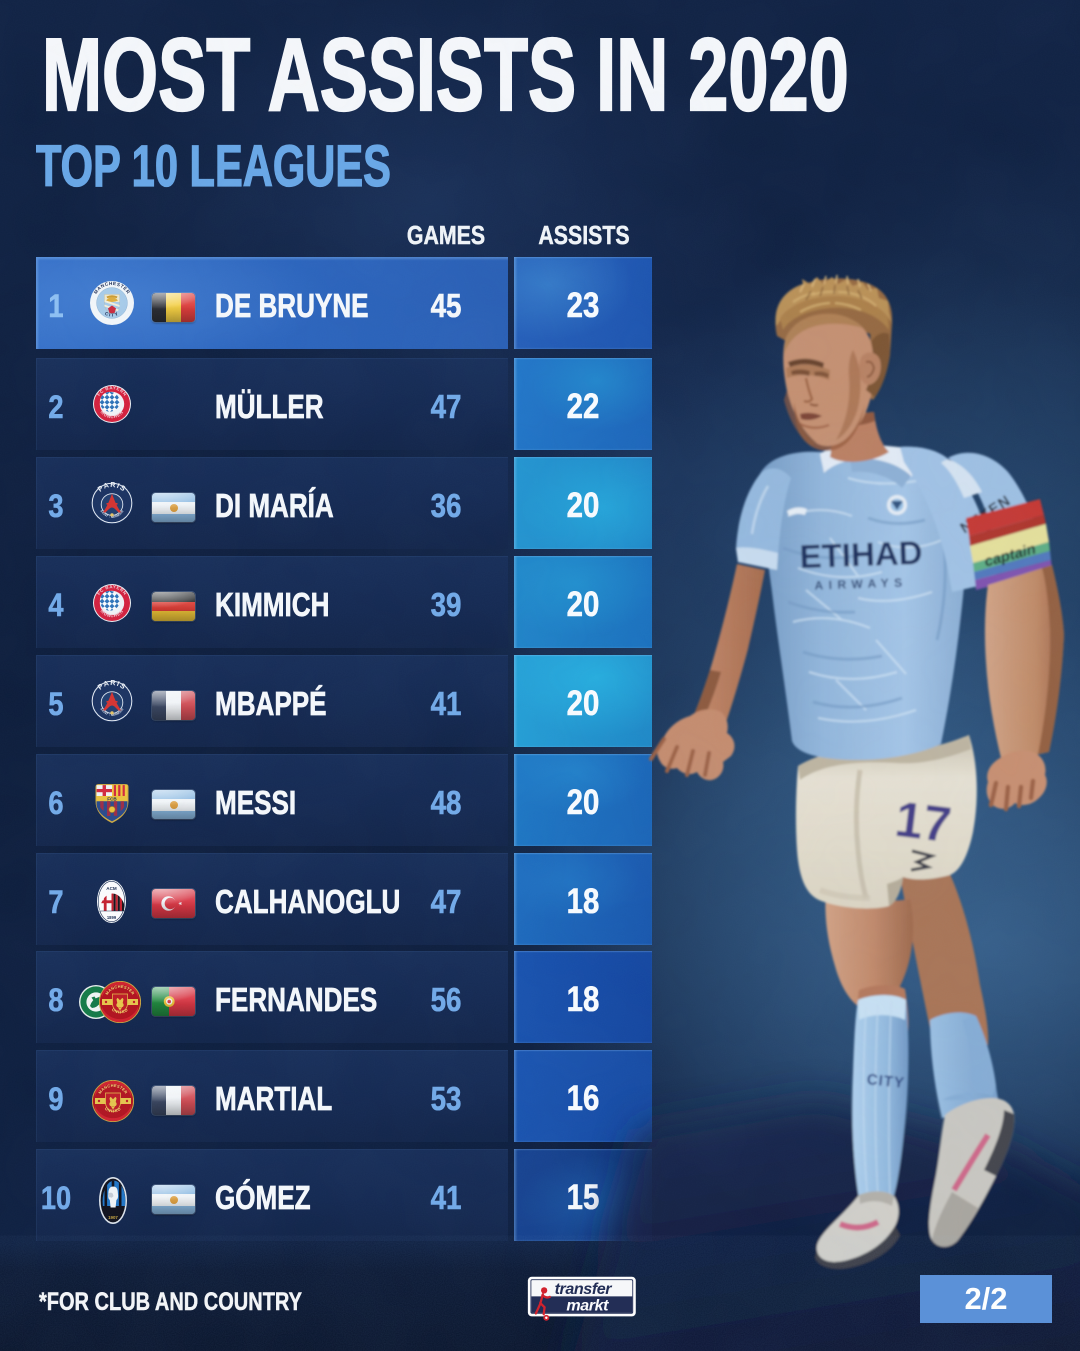 The image size is (1080, 1351). I want to click on svg-text: 1907, so click(113, 1217).